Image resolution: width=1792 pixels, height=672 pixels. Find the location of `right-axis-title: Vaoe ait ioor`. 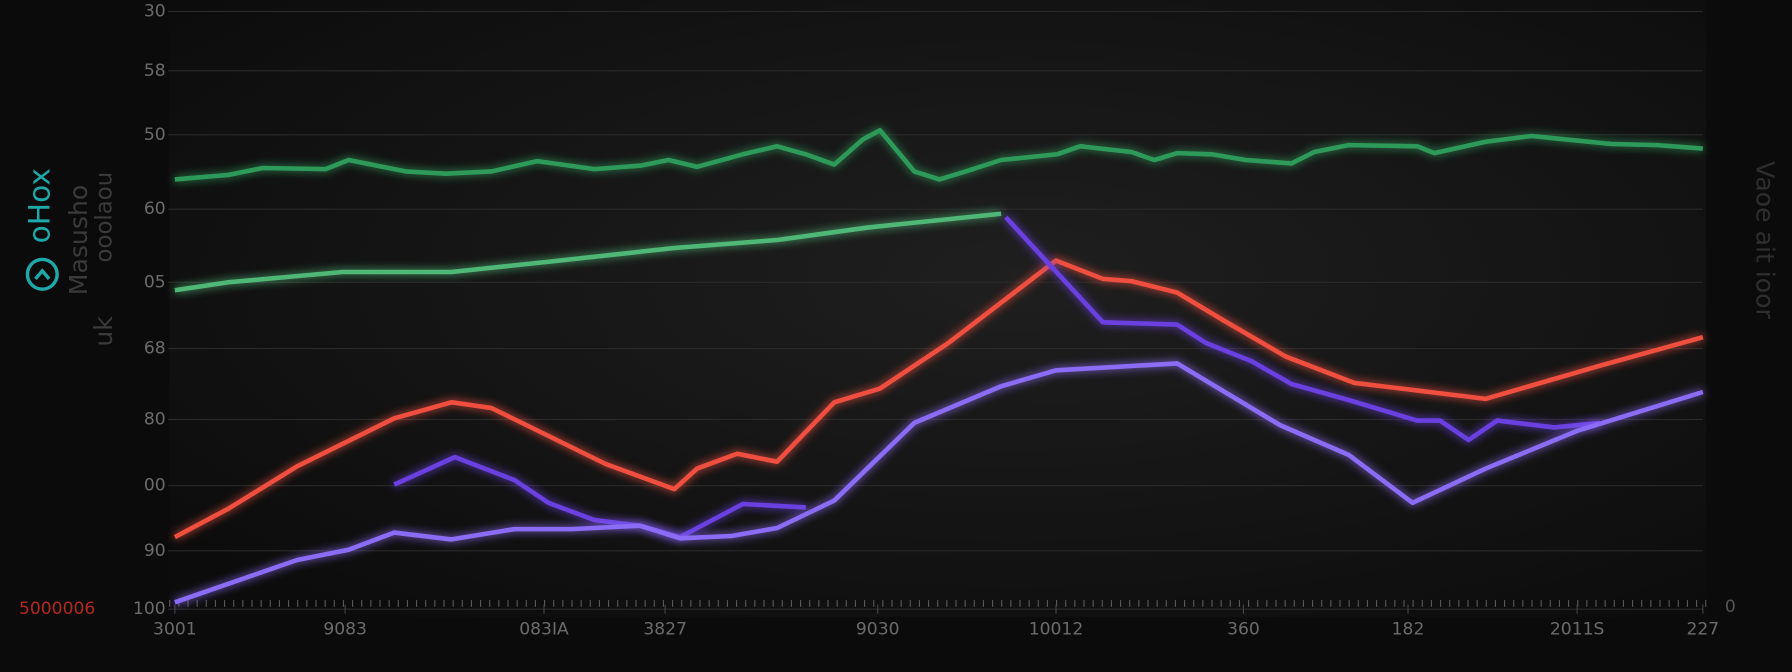

right-axis-title: Vaoe ait ioor is located at coordinates (1764, 240).